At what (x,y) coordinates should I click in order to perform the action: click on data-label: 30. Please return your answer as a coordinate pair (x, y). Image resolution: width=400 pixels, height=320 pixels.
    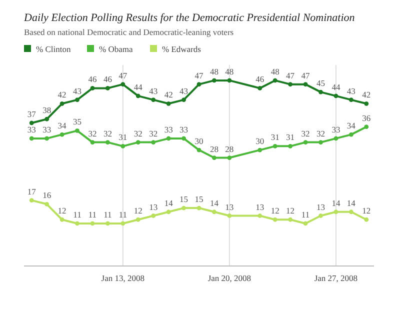
    Looking at the image, I should click on (199, 141).